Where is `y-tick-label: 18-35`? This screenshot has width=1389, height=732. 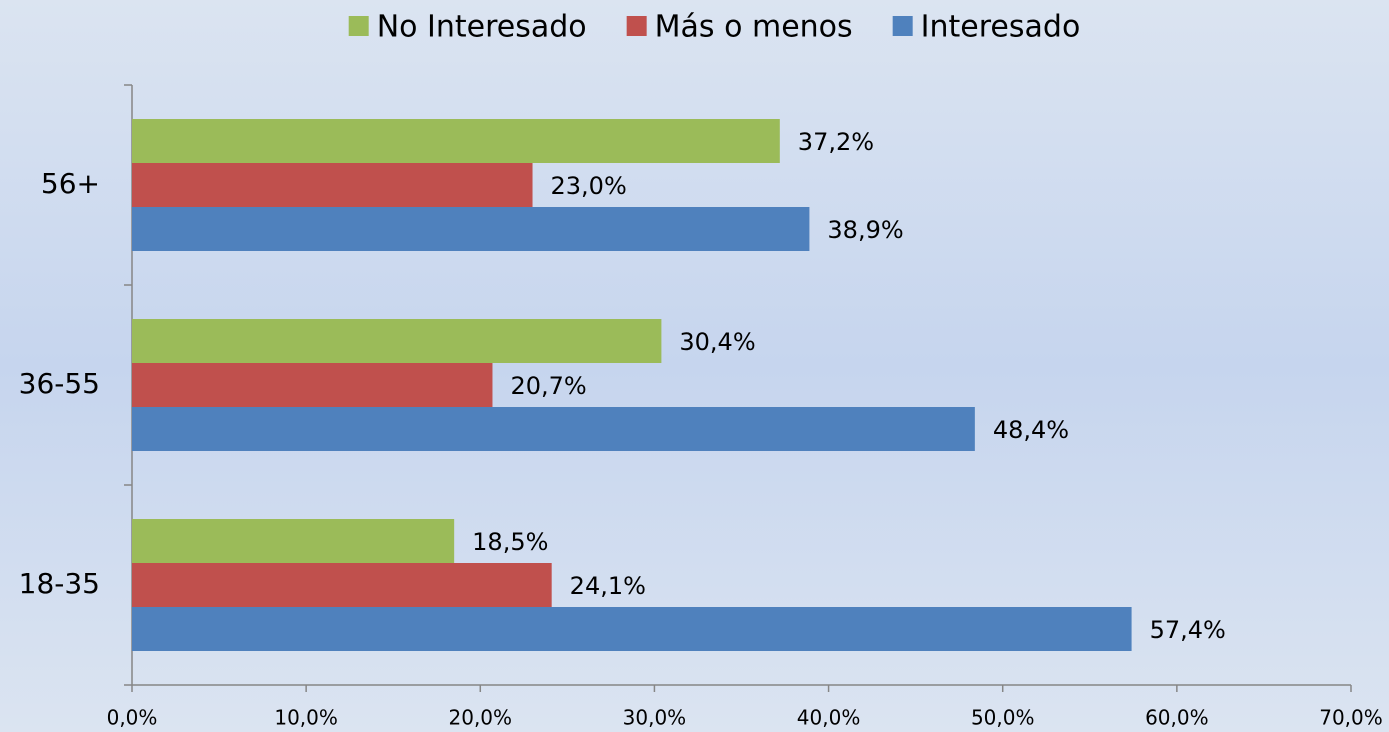 y-tick-label: 18-35 is located at coordinates (59, 583).